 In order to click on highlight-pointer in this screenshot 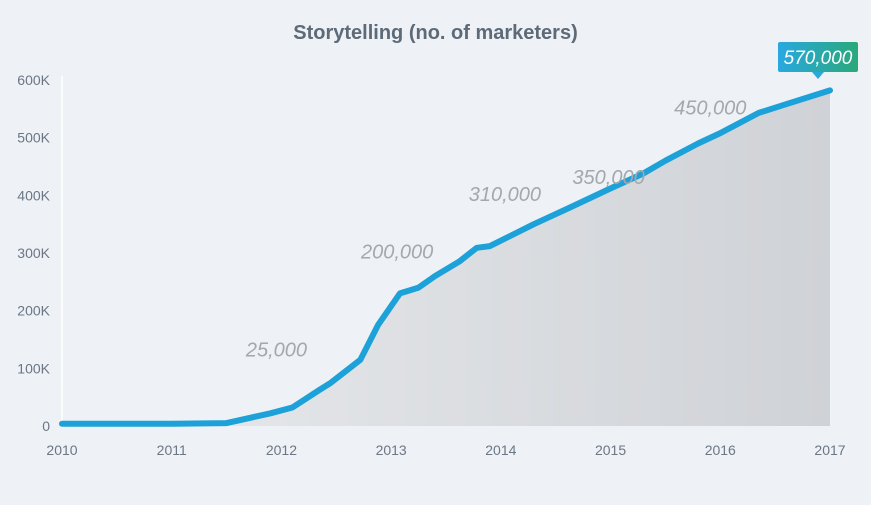, I will do `click(818, 75)`.